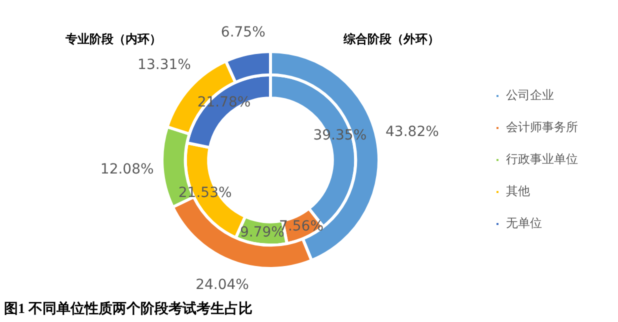  Describe the element at coordinates (524, 223) in the screenshot. I see `legend-label: 无单位` at that location.